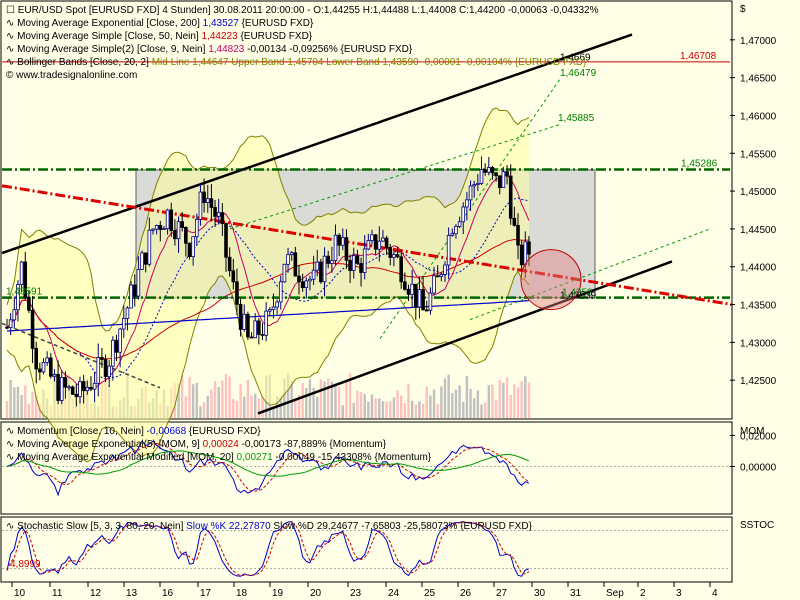 This screenshot has width=800, height=600. I want to click on x-tick-label: 13, so click(132, 593).